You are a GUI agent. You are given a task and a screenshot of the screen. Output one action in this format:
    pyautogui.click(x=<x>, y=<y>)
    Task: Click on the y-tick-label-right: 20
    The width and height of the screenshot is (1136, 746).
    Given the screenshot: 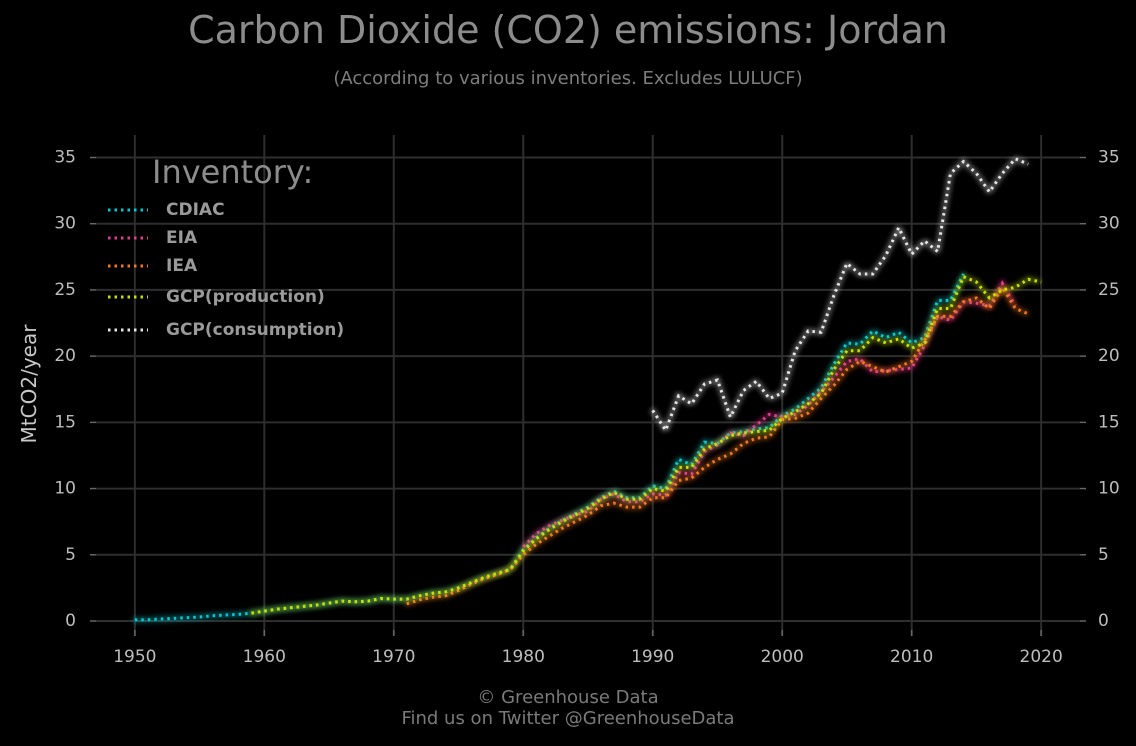 What is the action you would take?
    pyautogui.click(x=1109, y=356)
    